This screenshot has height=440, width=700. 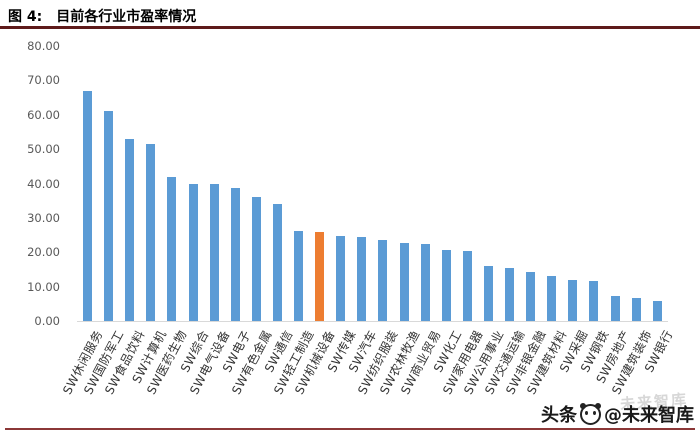 I want to click on figure-title: 图 4: 目前各行业市盈率情况, so click(x=102, y=16).